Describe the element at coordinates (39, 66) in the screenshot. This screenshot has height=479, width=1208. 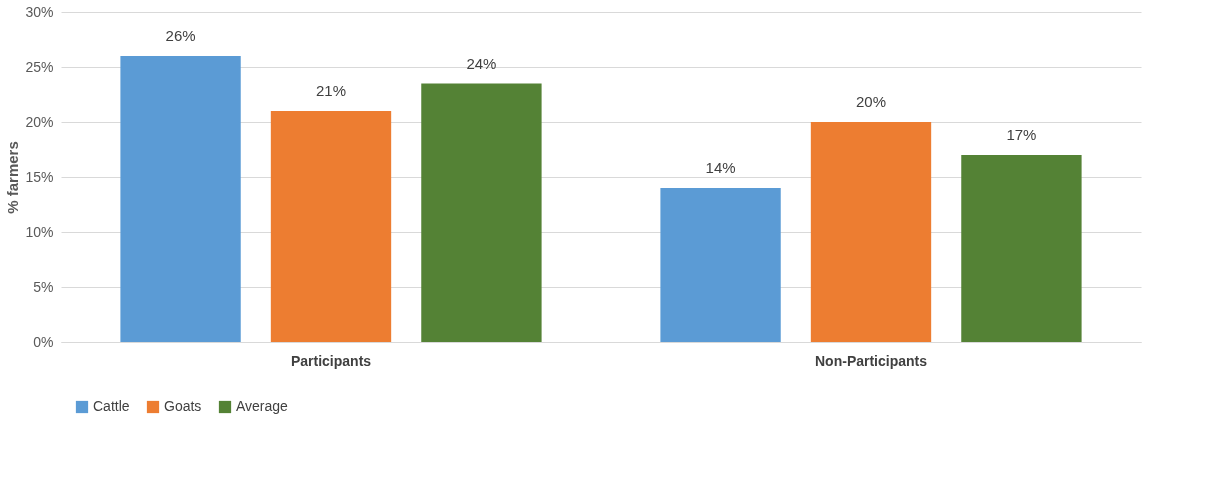
I see `y-tick-label: 25%` at that location.